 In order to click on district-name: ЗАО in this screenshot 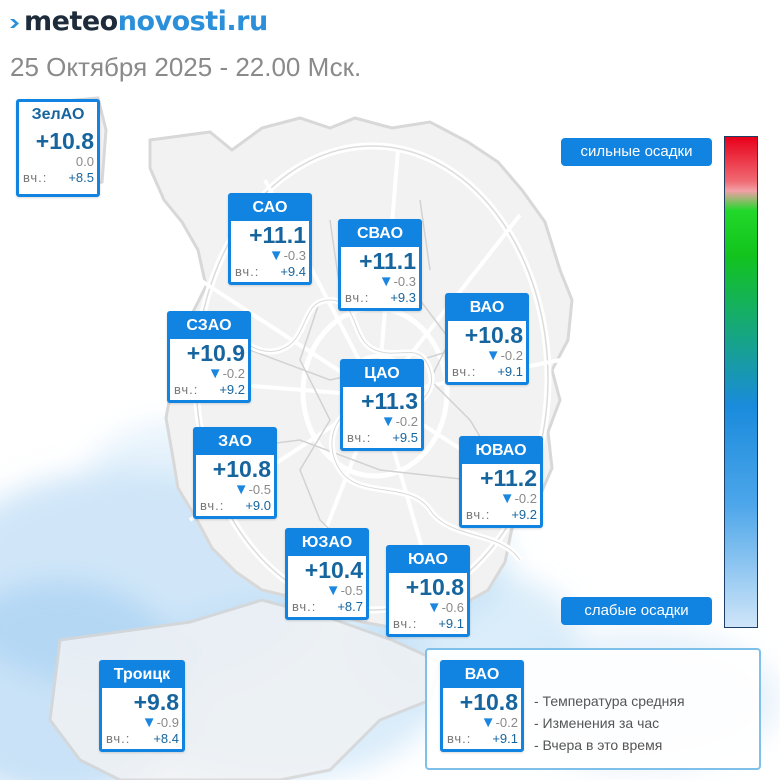, I will do `click(235, 442)`.